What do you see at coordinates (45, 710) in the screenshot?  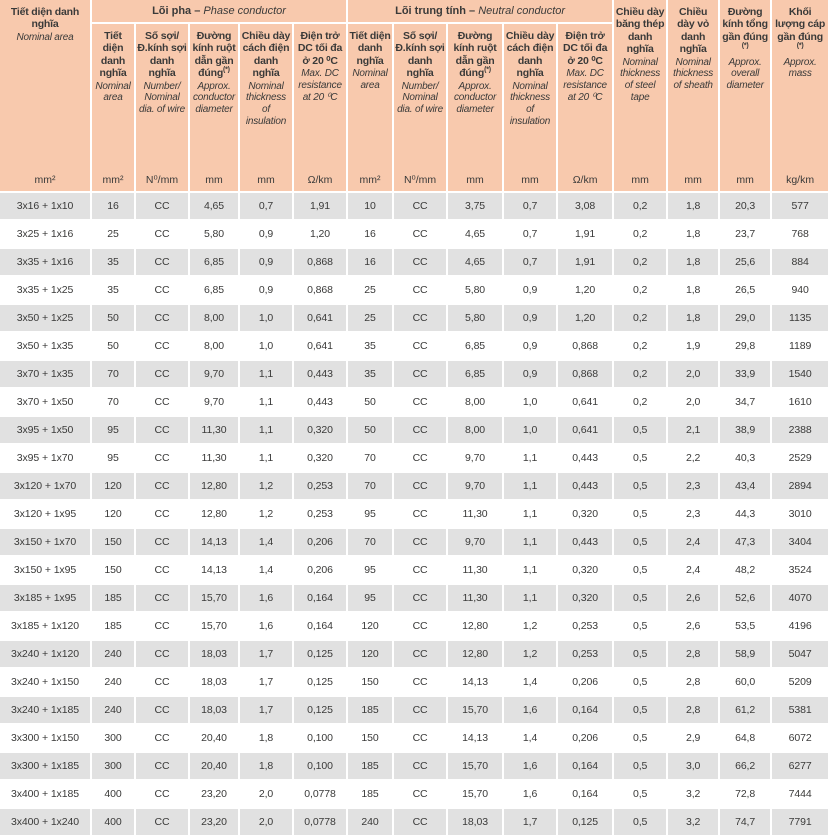 I see `cell: 3x240 + 1x185` at bounding box center [45, 710].